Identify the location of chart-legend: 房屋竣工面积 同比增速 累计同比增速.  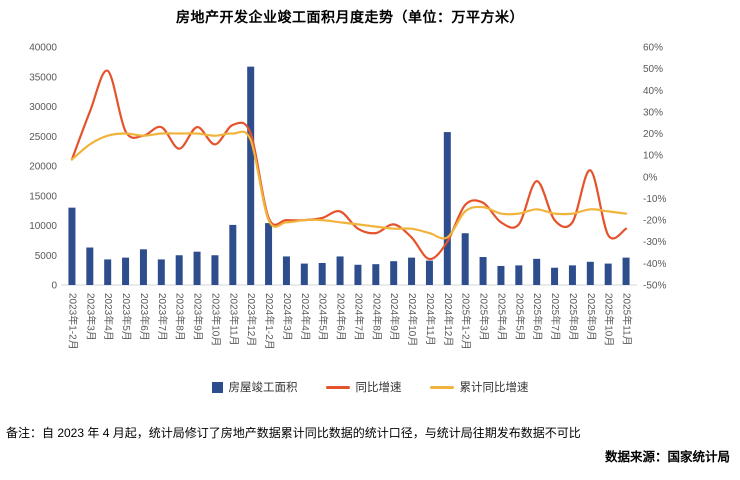
(370, 387).